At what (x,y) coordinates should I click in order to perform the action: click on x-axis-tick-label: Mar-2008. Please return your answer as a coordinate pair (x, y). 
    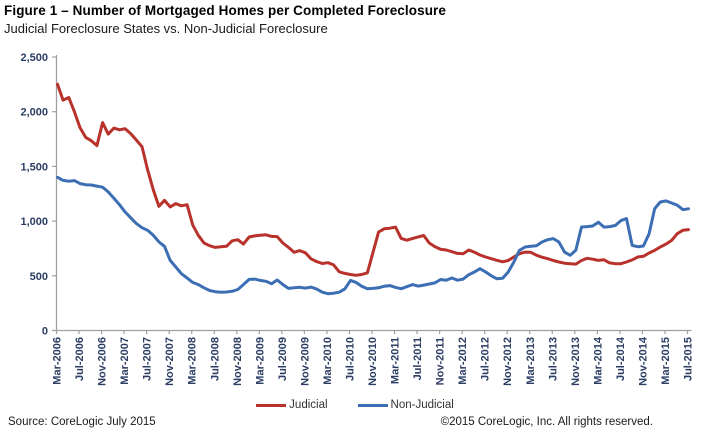
    Looking at the image, I should click on (193, 361).